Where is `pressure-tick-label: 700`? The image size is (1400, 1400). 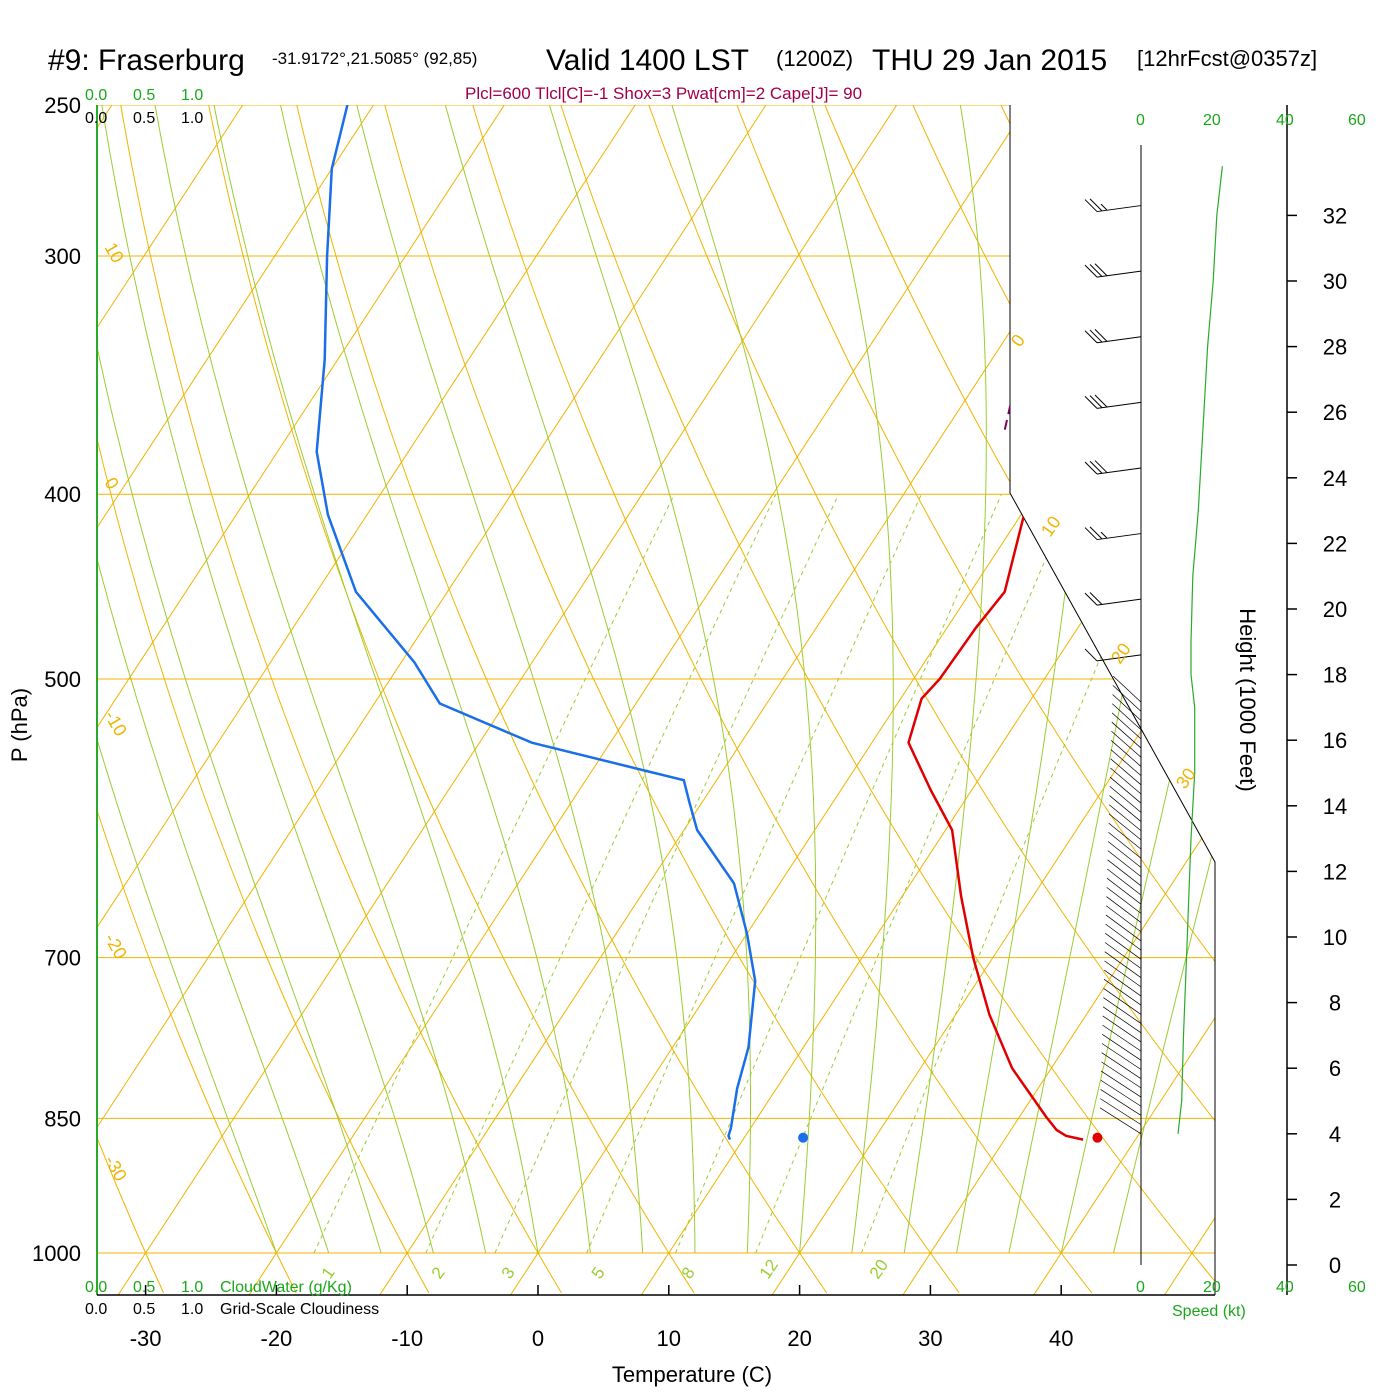 pressure-tick-label: 700 is located at coordinates (62, 958).